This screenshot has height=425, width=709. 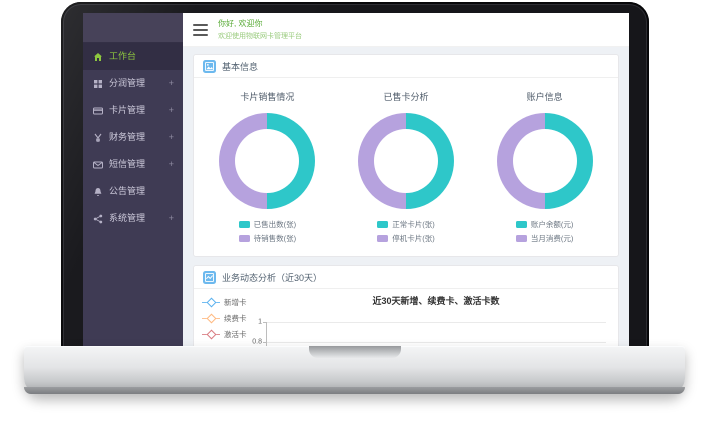 I want to click on activity-header: 业务动态分析（近30天）, so click(x=406, y=277).